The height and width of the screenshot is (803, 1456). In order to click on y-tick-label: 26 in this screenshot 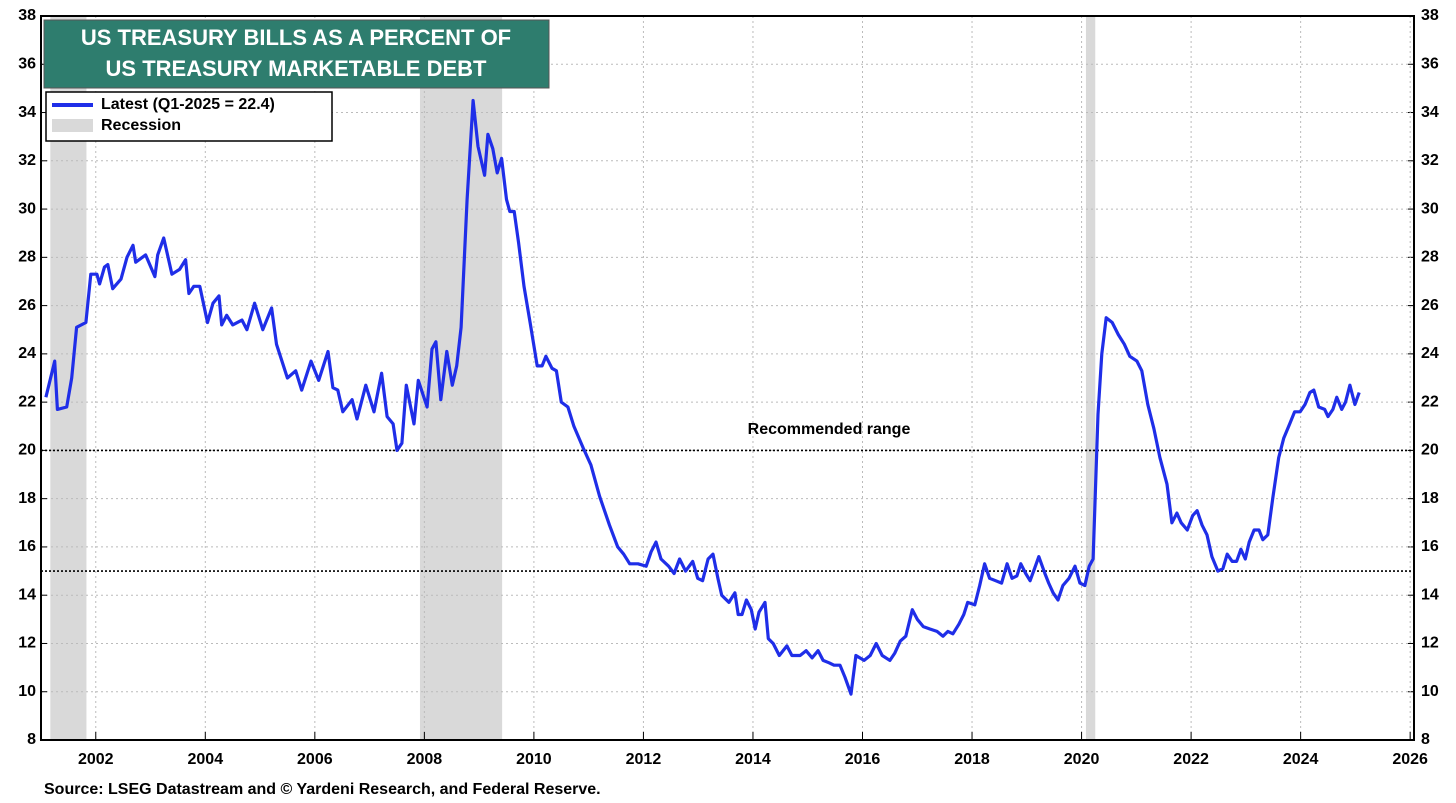, I will do `click(27, 305)`.